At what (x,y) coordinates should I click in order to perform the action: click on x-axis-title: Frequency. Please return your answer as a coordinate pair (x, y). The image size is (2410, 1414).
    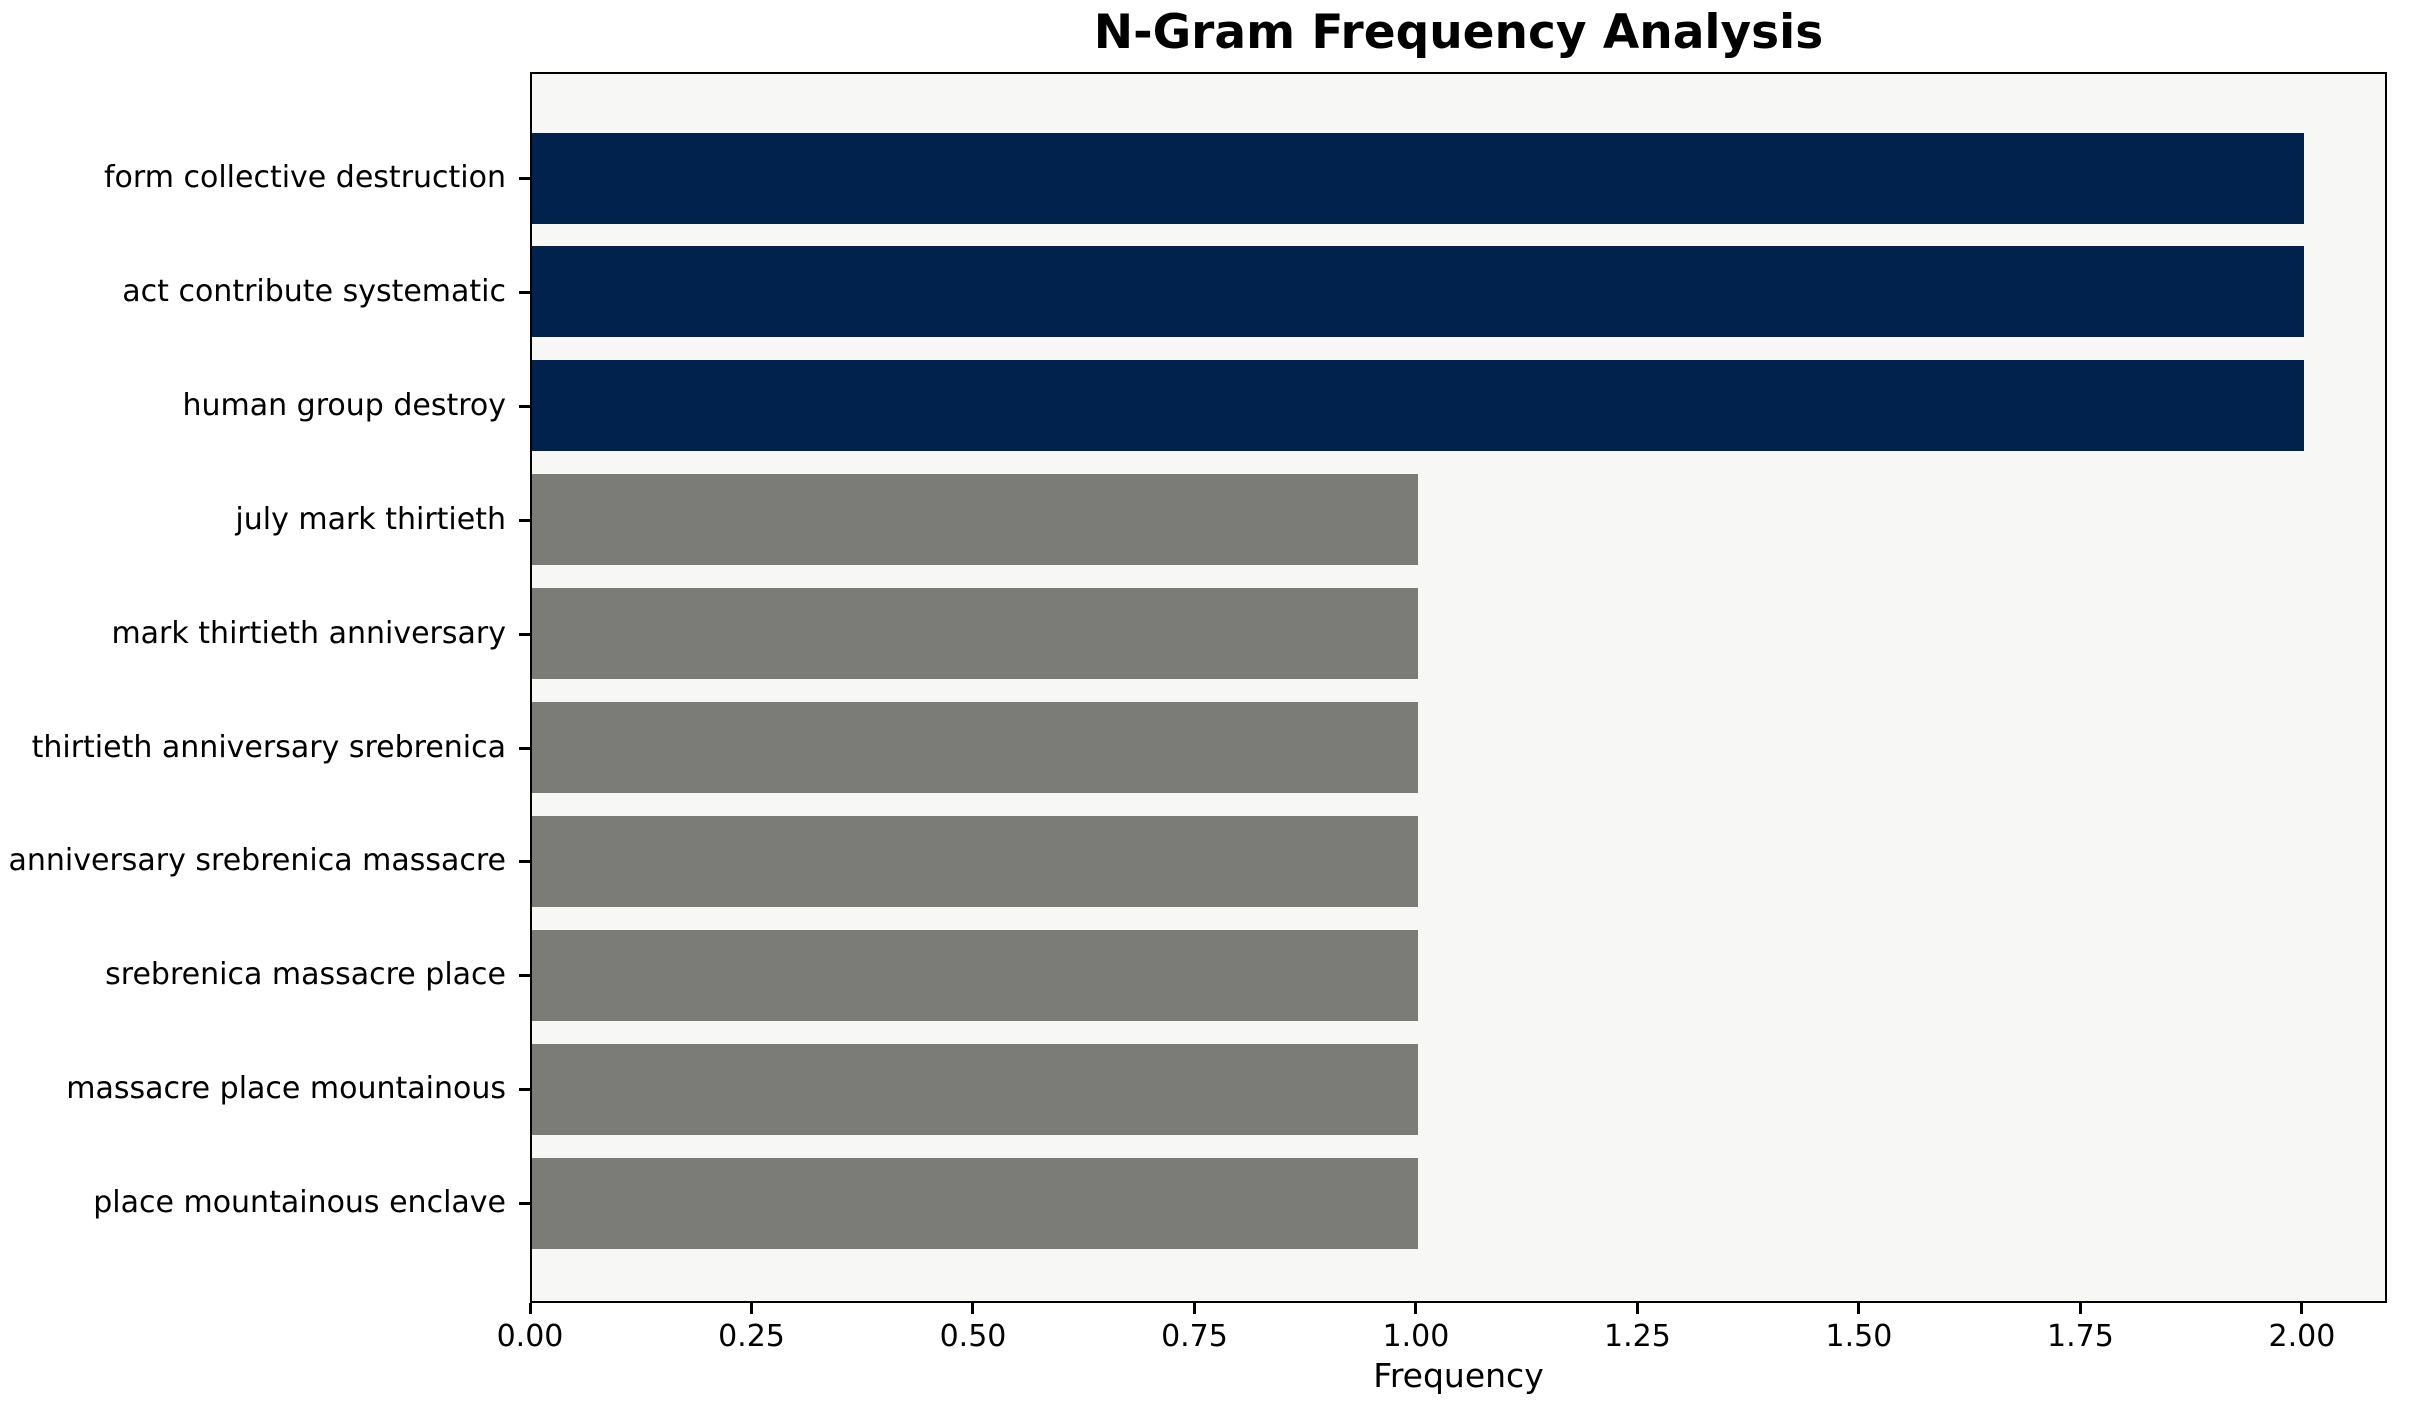
    Looking at the image, I should click on (1458, 1375).